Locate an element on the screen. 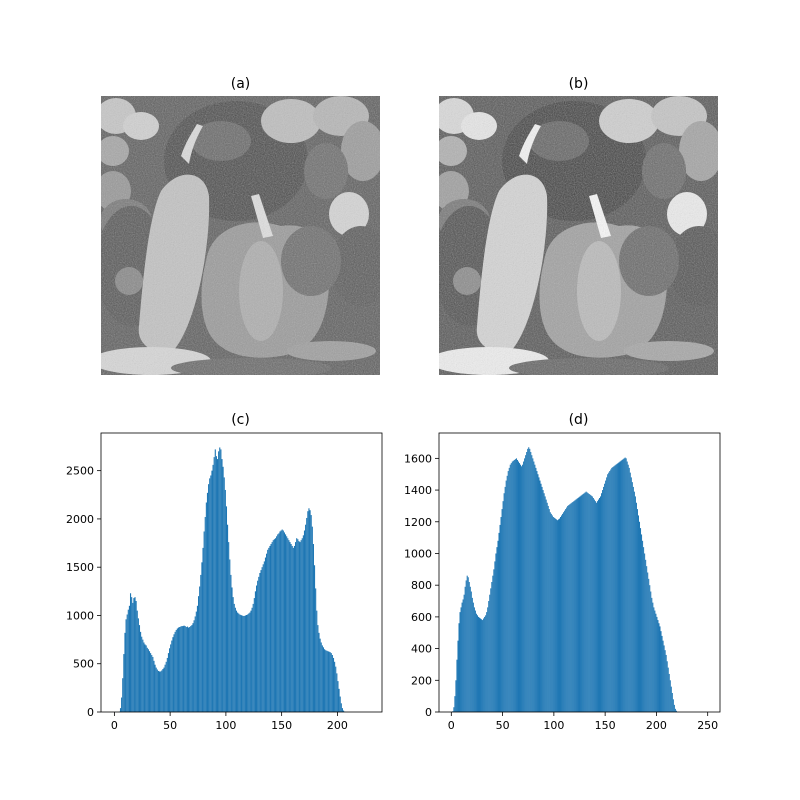 This screenshot has height=800, width=800. x-tick-label: 0 is located at coordinates (451, 725).